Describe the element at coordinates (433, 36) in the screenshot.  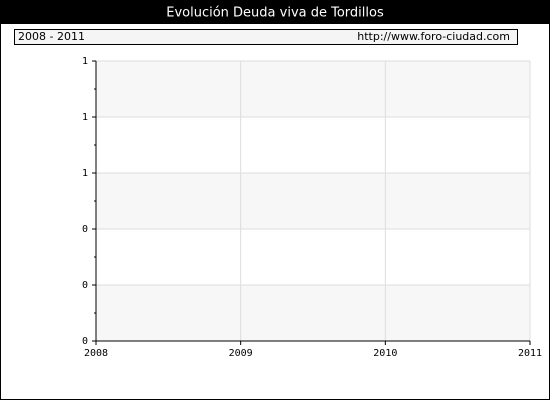
I see `source: http://www.foro-ciudad.com` at that location.